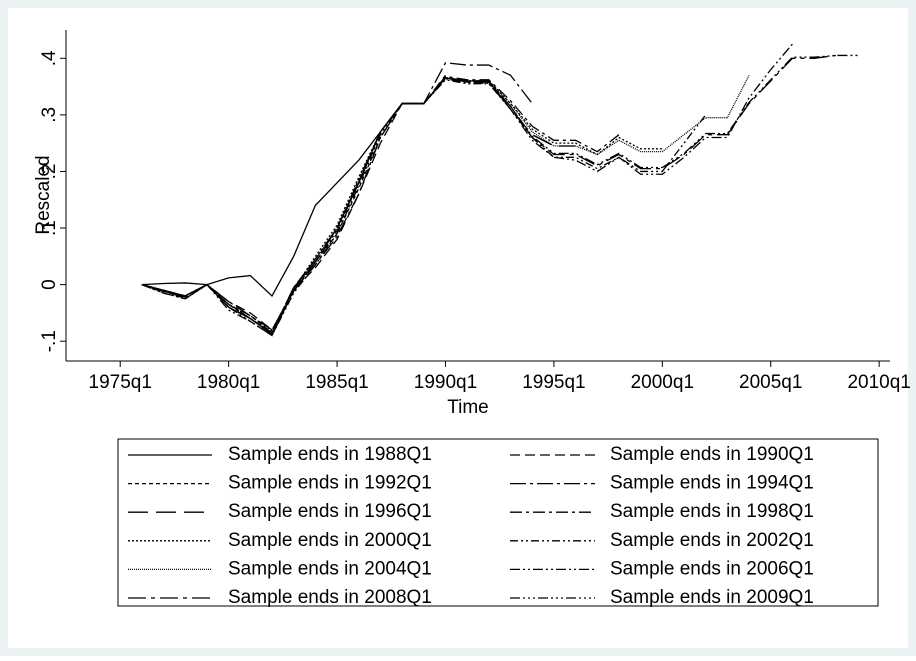 This screenshot has height=661, width=916. I want to click on x-tick-label: 2005q1, so click(770, 382).